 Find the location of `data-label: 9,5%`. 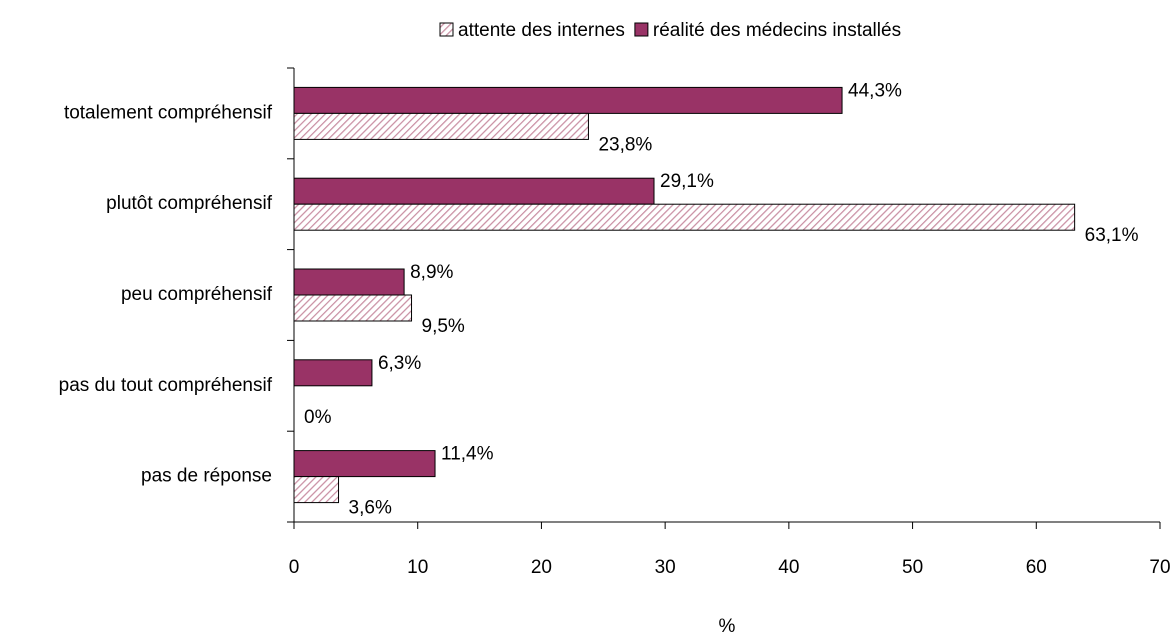

data-label: 9,5% is located at coordinates (443, 326).